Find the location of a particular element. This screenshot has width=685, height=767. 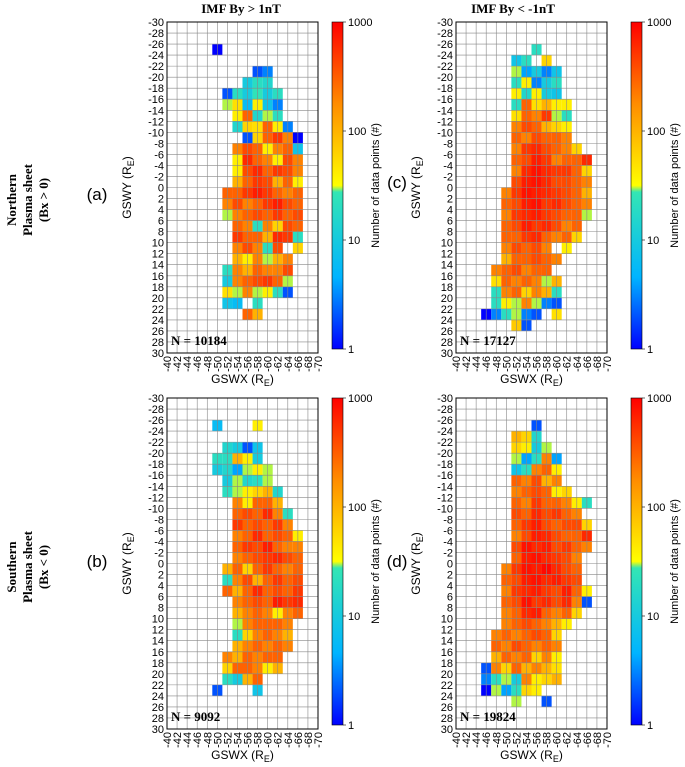

y-axis-label: GSWY (RE) is located at coordinates (128, 187).